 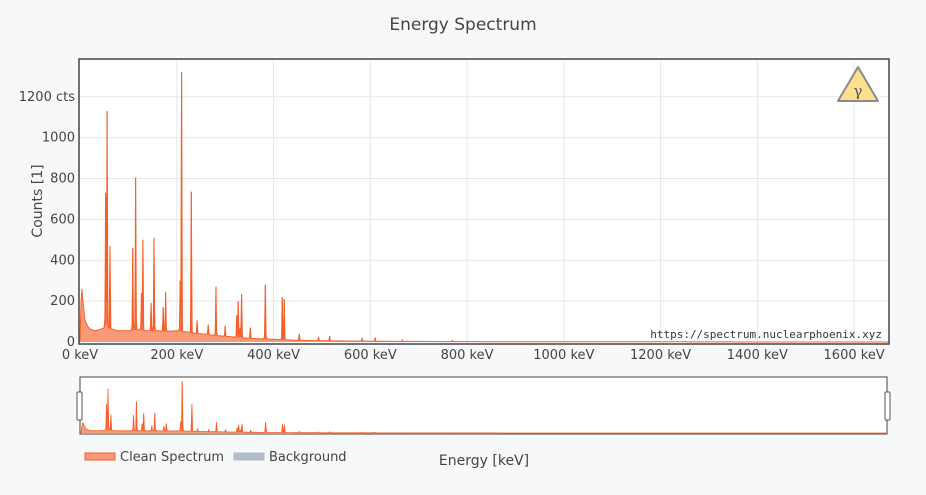 What do you see at coordinates (563, 355) in the screenshot?
I see `x-tick-label: 1000 keV` at bounding box center [563, 355].